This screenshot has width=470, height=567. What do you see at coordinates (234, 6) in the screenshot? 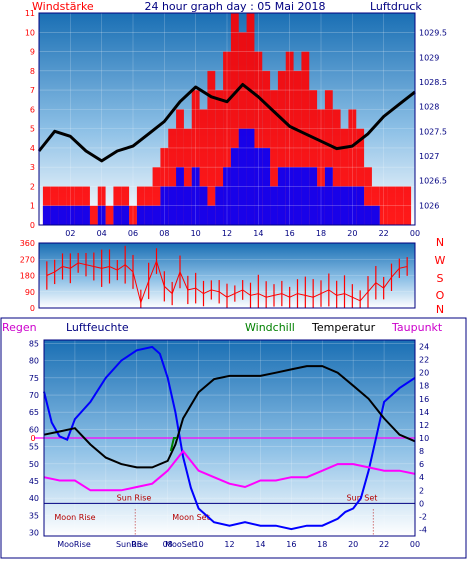
I see `chart-title: 24 hour graph day : 05 Mai 2018` at bounding box center [234, 6].